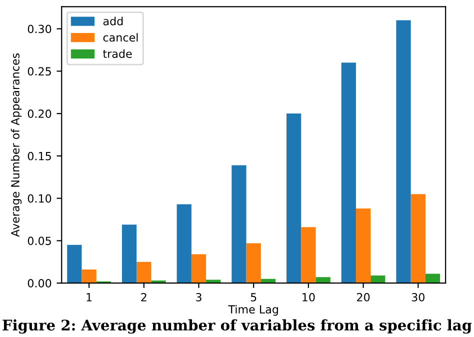 The width and height of the screenshot is (474, 337). Describe the element at coordinates (253, 310) in the screenshot. I see `x-axis-title: Time Lag` at that location.